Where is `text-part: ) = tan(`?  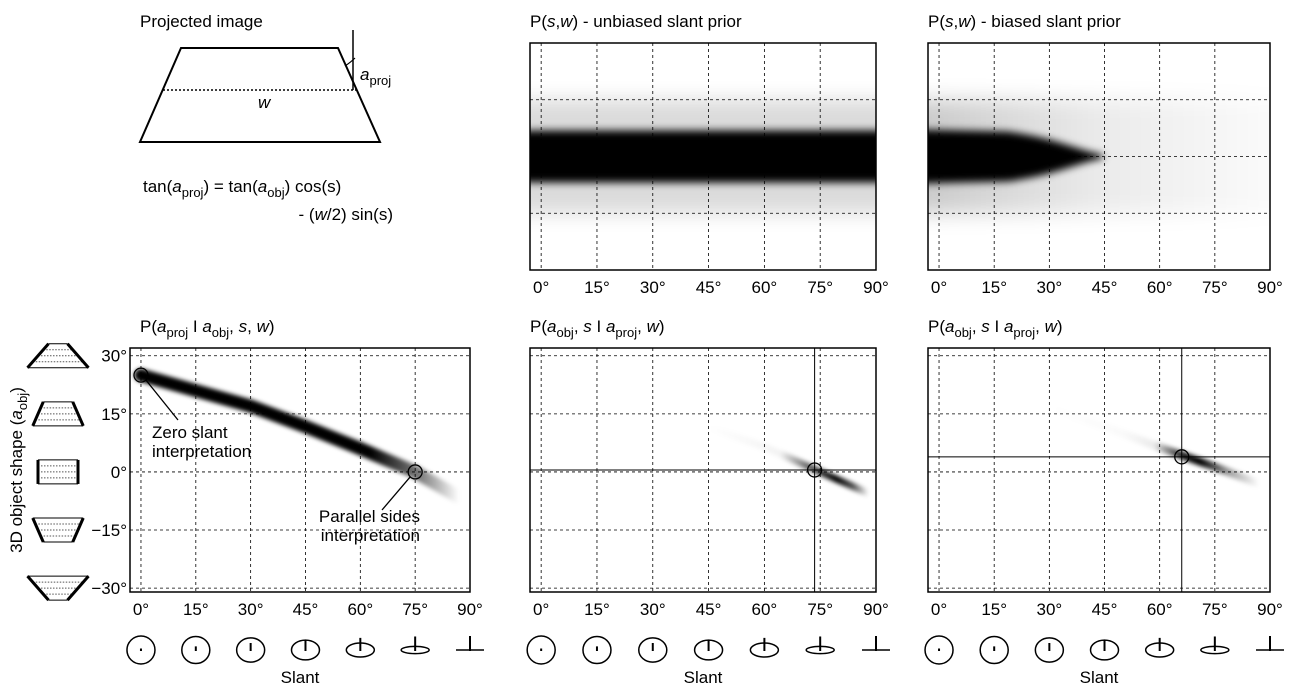 text-part: ) = tan( is located at coordinates (230, 186).